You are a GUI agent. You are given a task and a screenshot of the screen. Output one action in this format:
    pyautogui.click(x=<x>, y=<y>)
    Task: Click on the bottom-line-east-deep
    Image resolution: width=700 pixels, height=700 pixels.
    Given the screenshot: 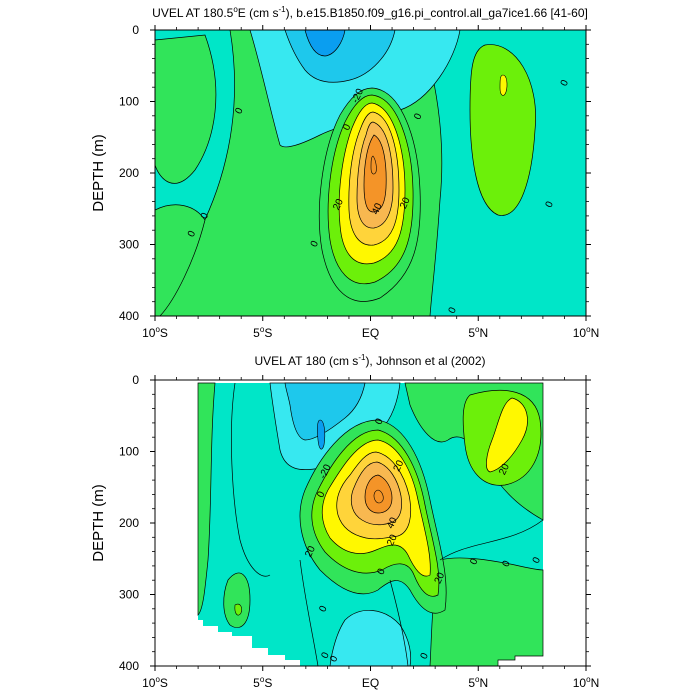 What is the action you would take?
    pyautogui.click(x=491, y=540)
    